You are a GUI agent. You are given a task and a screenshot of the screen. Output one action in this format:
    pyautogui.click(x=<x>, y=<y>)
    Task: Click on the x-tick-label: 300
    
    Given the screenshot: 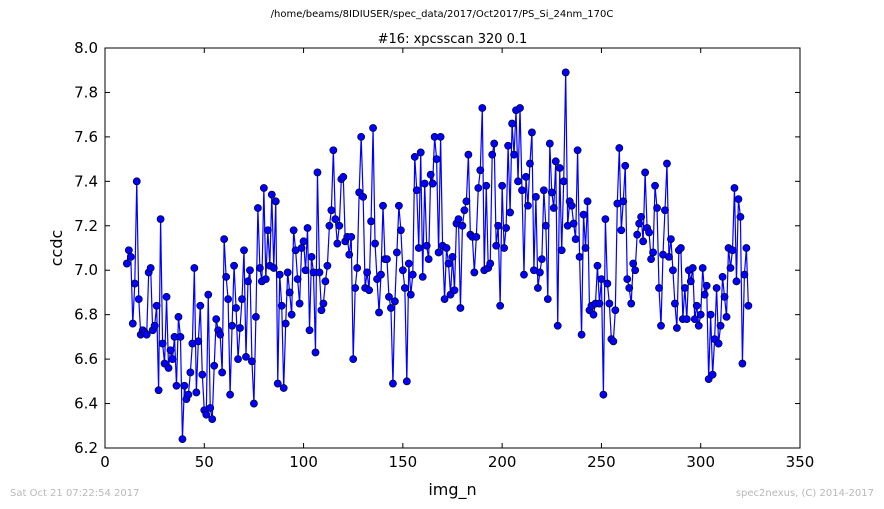 What is the action you would take?
    pyautogui.click(x=700, y=462)
    